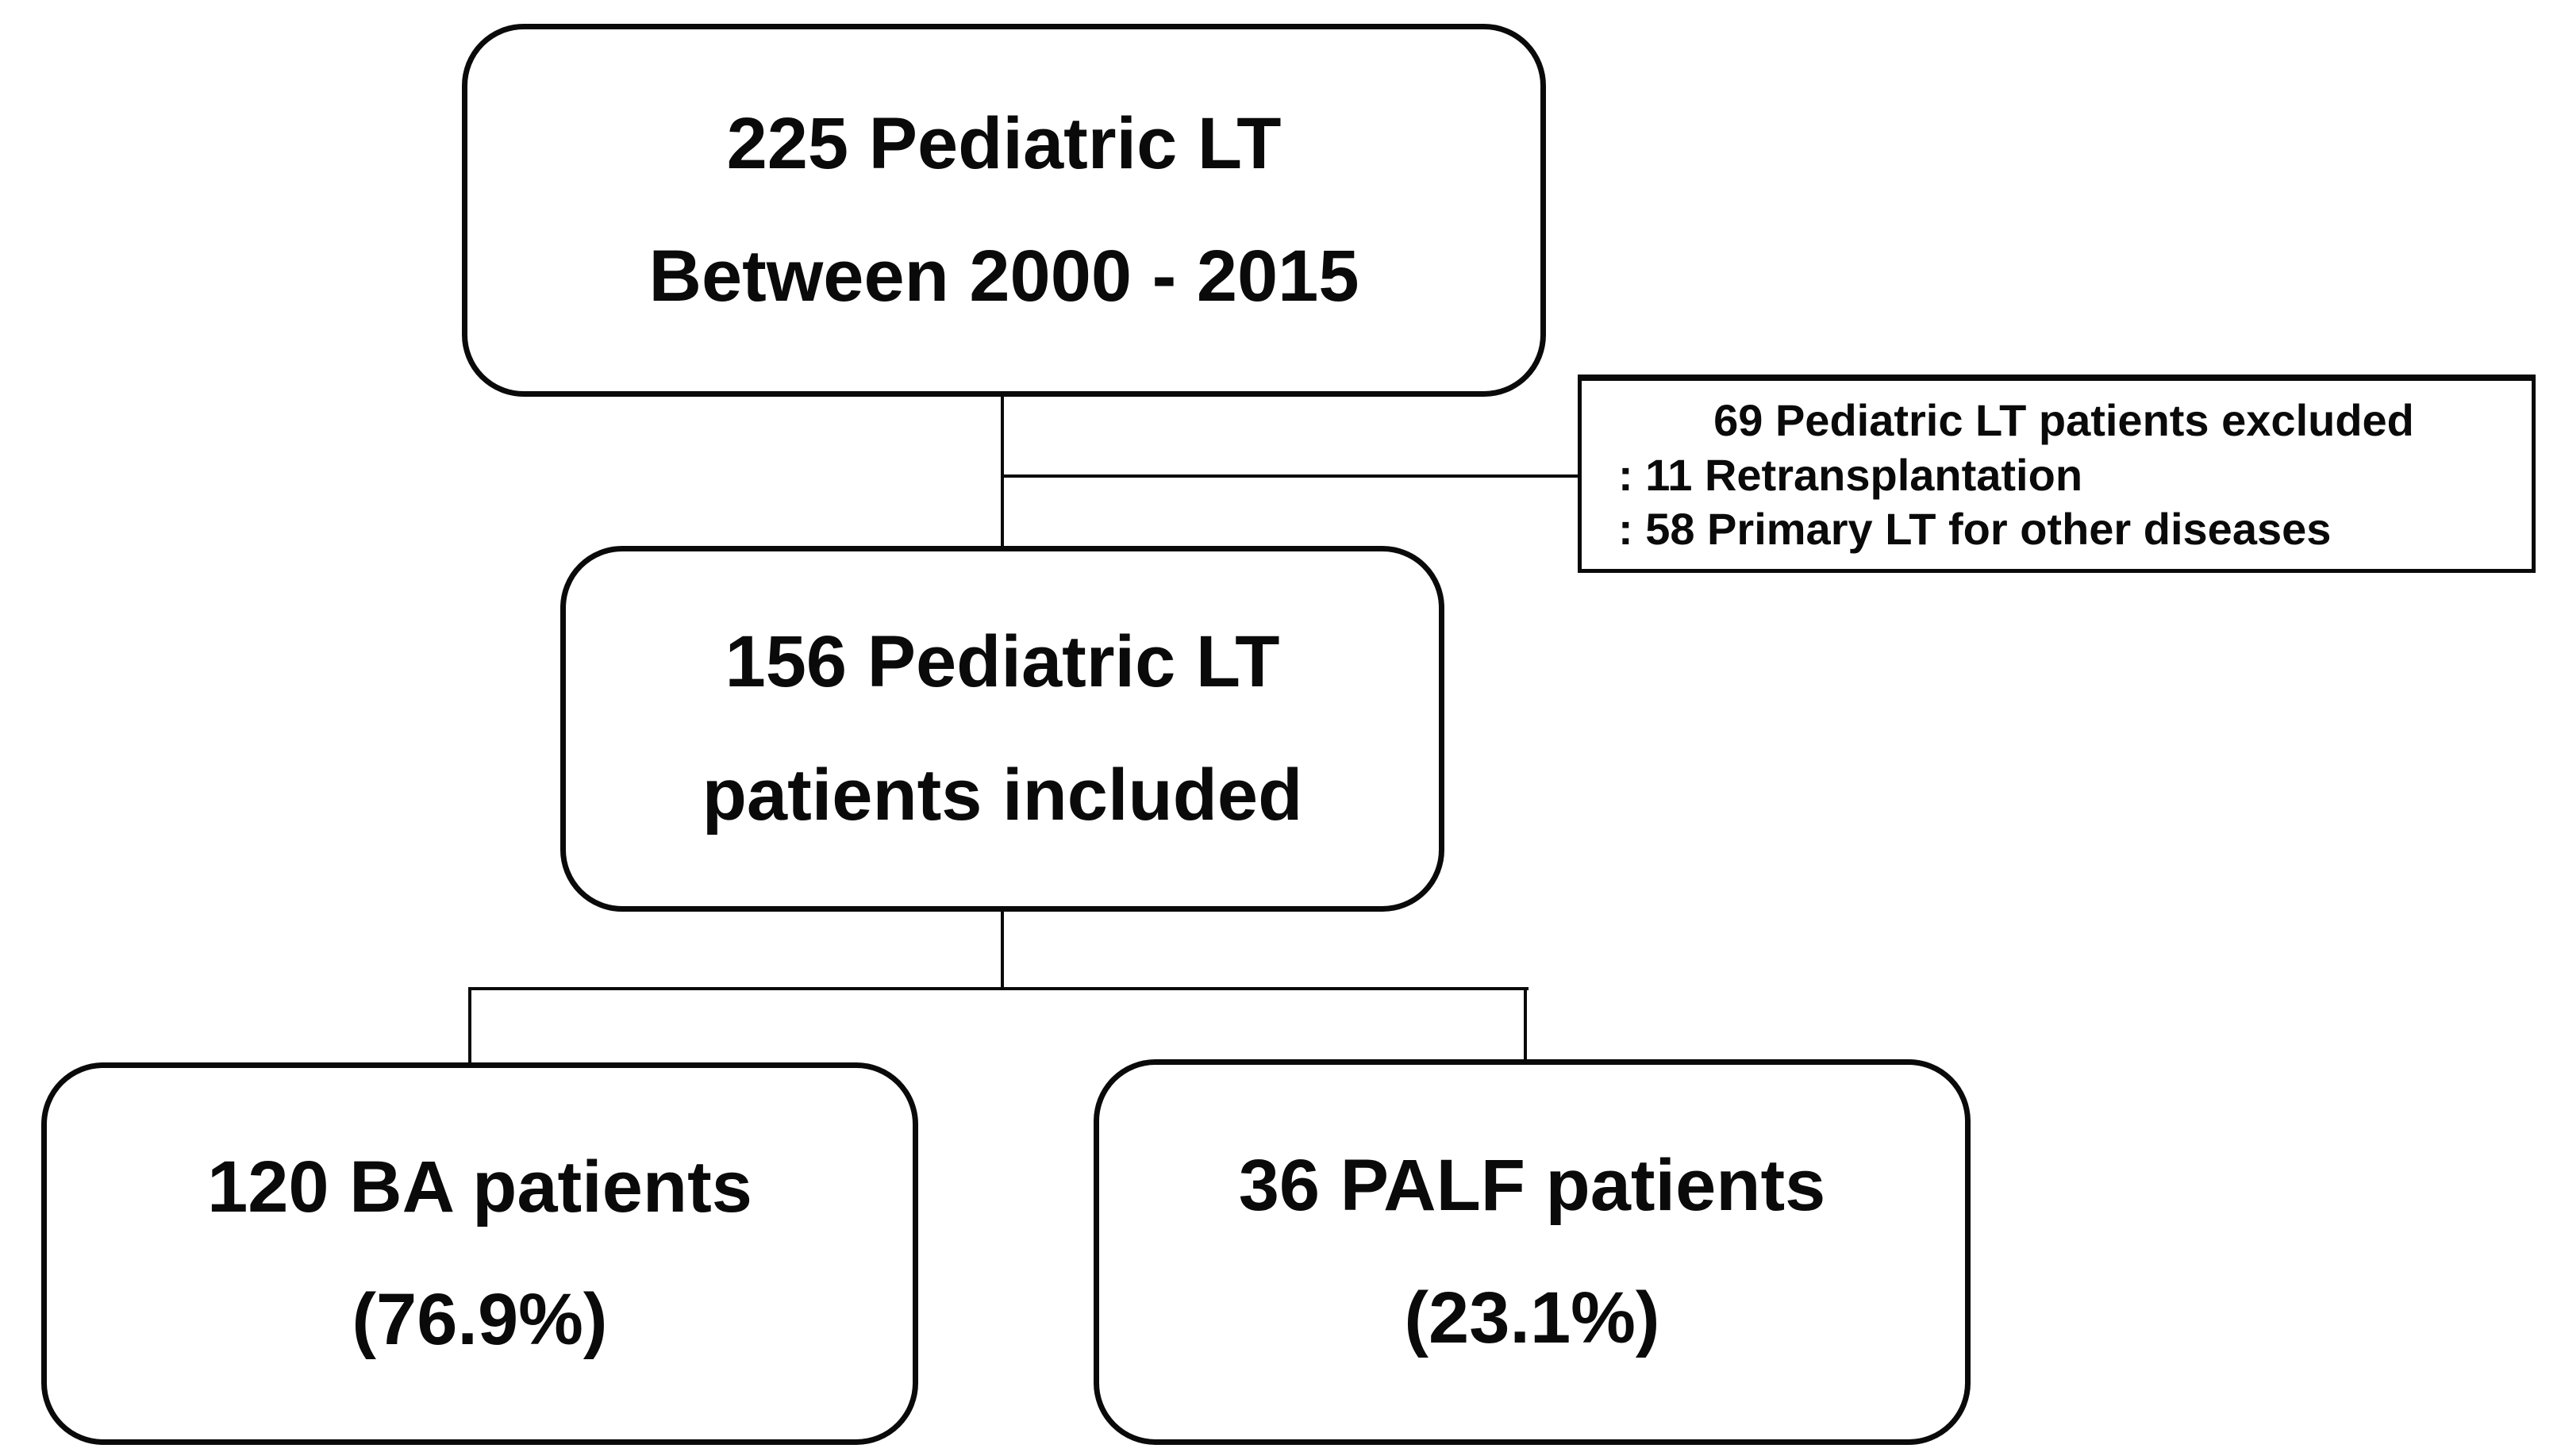  Describe the element at coordinates (480, 1186) in the screenshot. I see `box-ba-line1: 120 BA patients` at that location.